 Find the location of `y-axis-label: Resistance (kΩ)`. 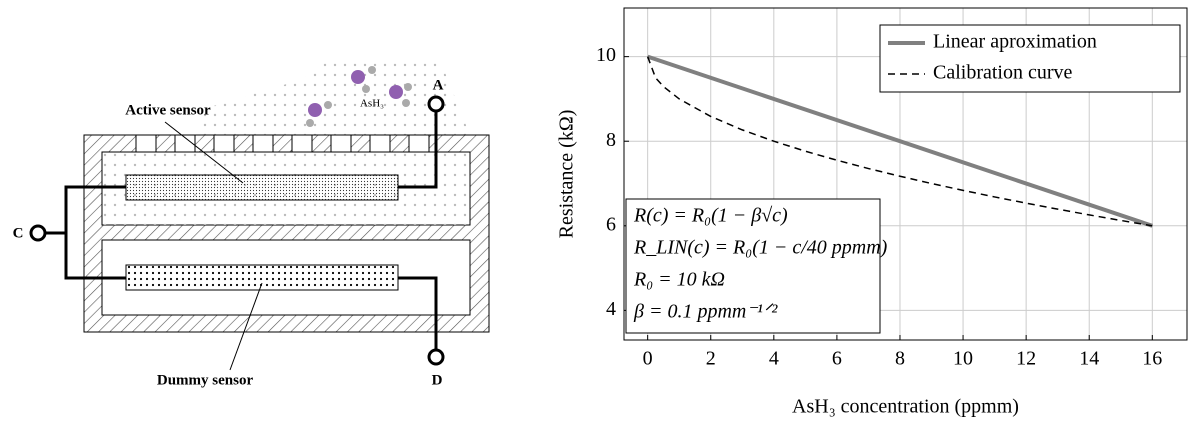

y-axis-label: Resistance (kΩ) is located at coordinates (567, 174).